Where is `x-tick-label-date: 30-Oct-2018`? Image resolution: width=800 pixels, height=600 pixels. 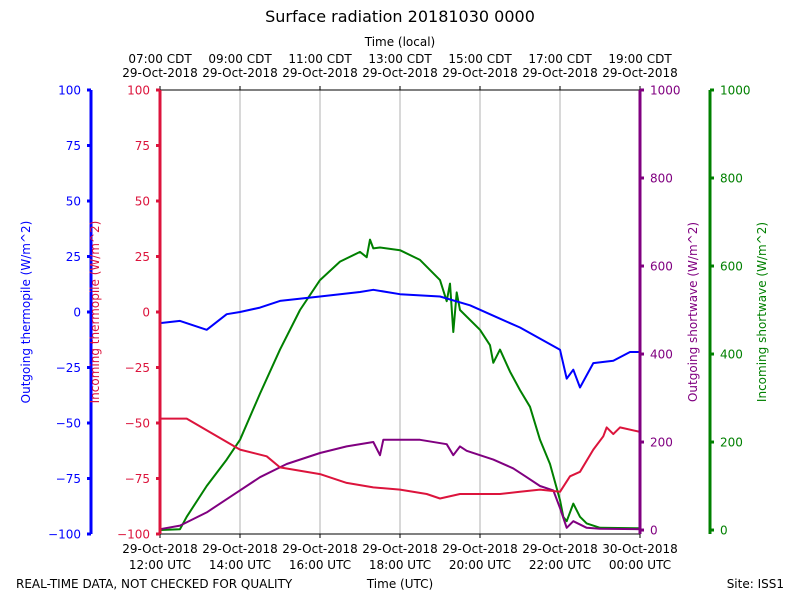
x-tick-label-date: 30-Oct-2018 is located at coordinates (640, 549).